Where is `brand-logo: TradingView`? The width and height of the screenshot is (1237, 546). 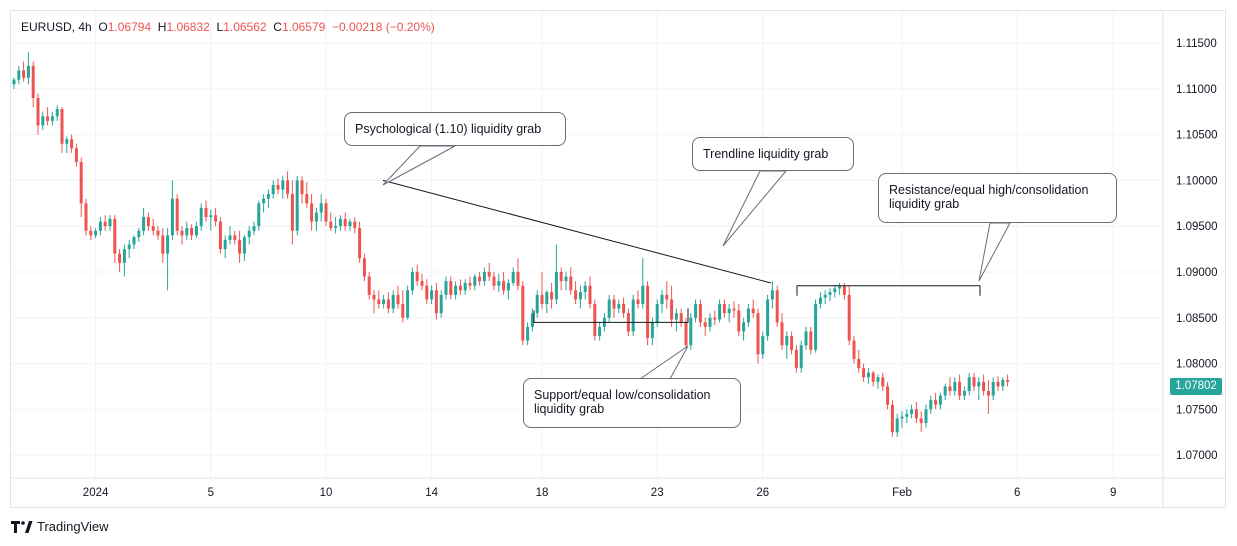
brand-logo: TradingView is located at coordinates (60, 526).